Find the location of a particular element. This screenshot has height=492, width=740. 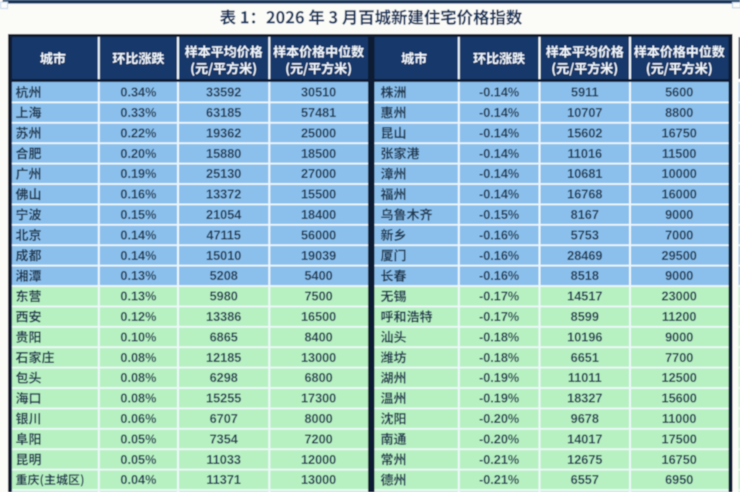

svg-text: 5400 is located at coordinates (318, 276).